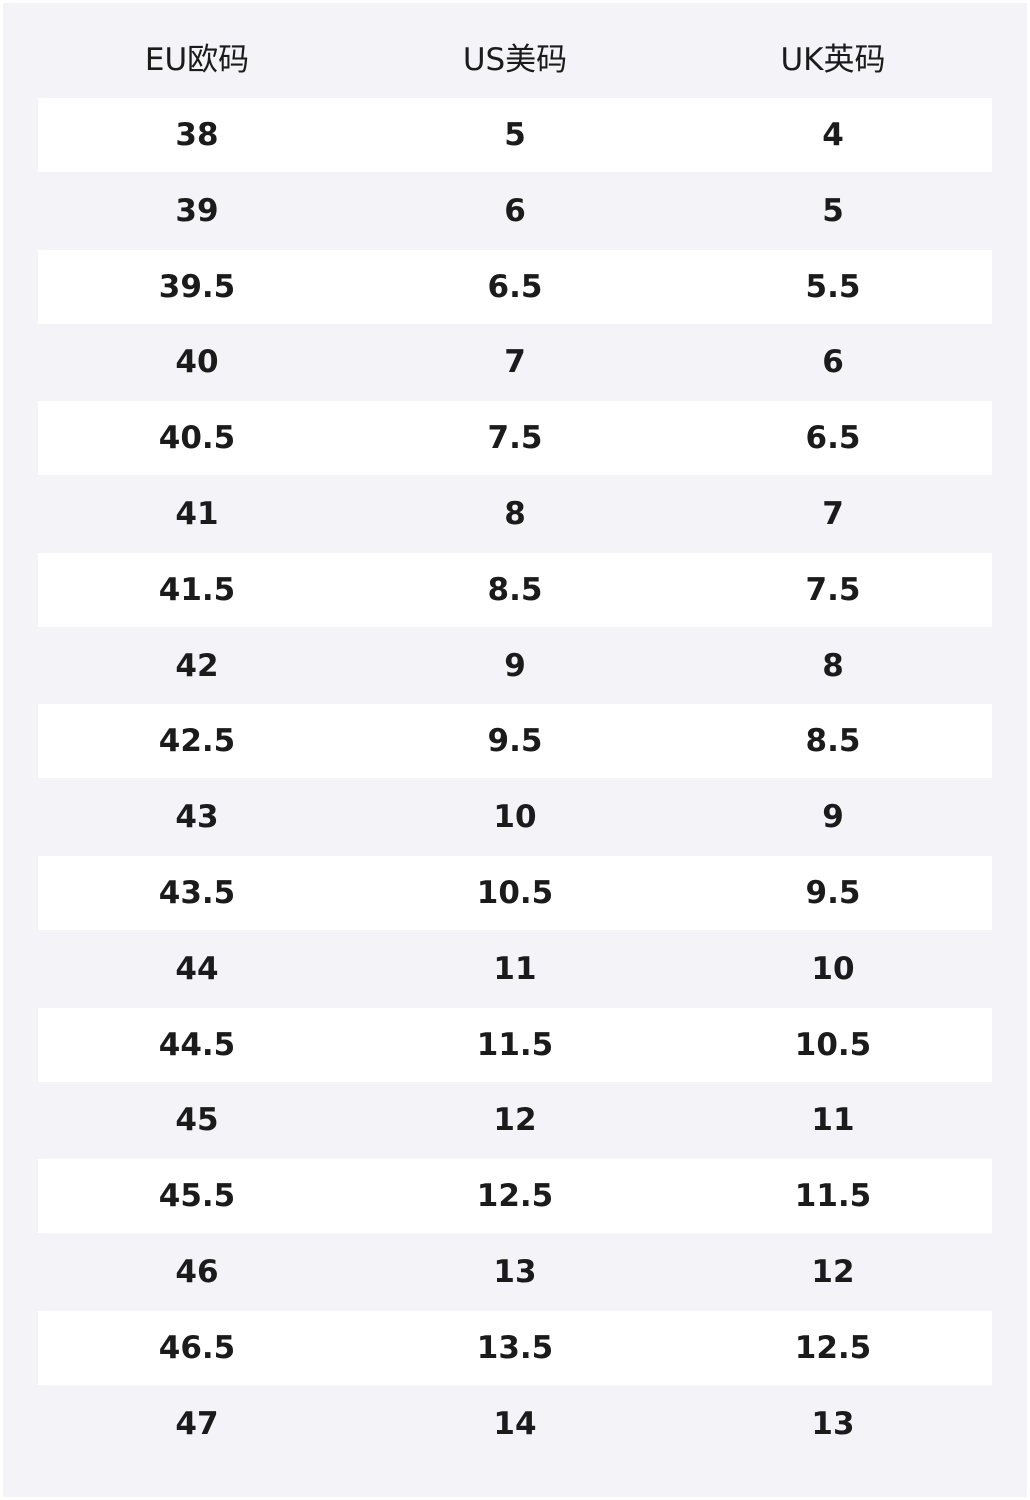  What do you see at coordinates (197, 514) in the screenshot?
I see `table-cell: 41` at bounding box center [197, 514].